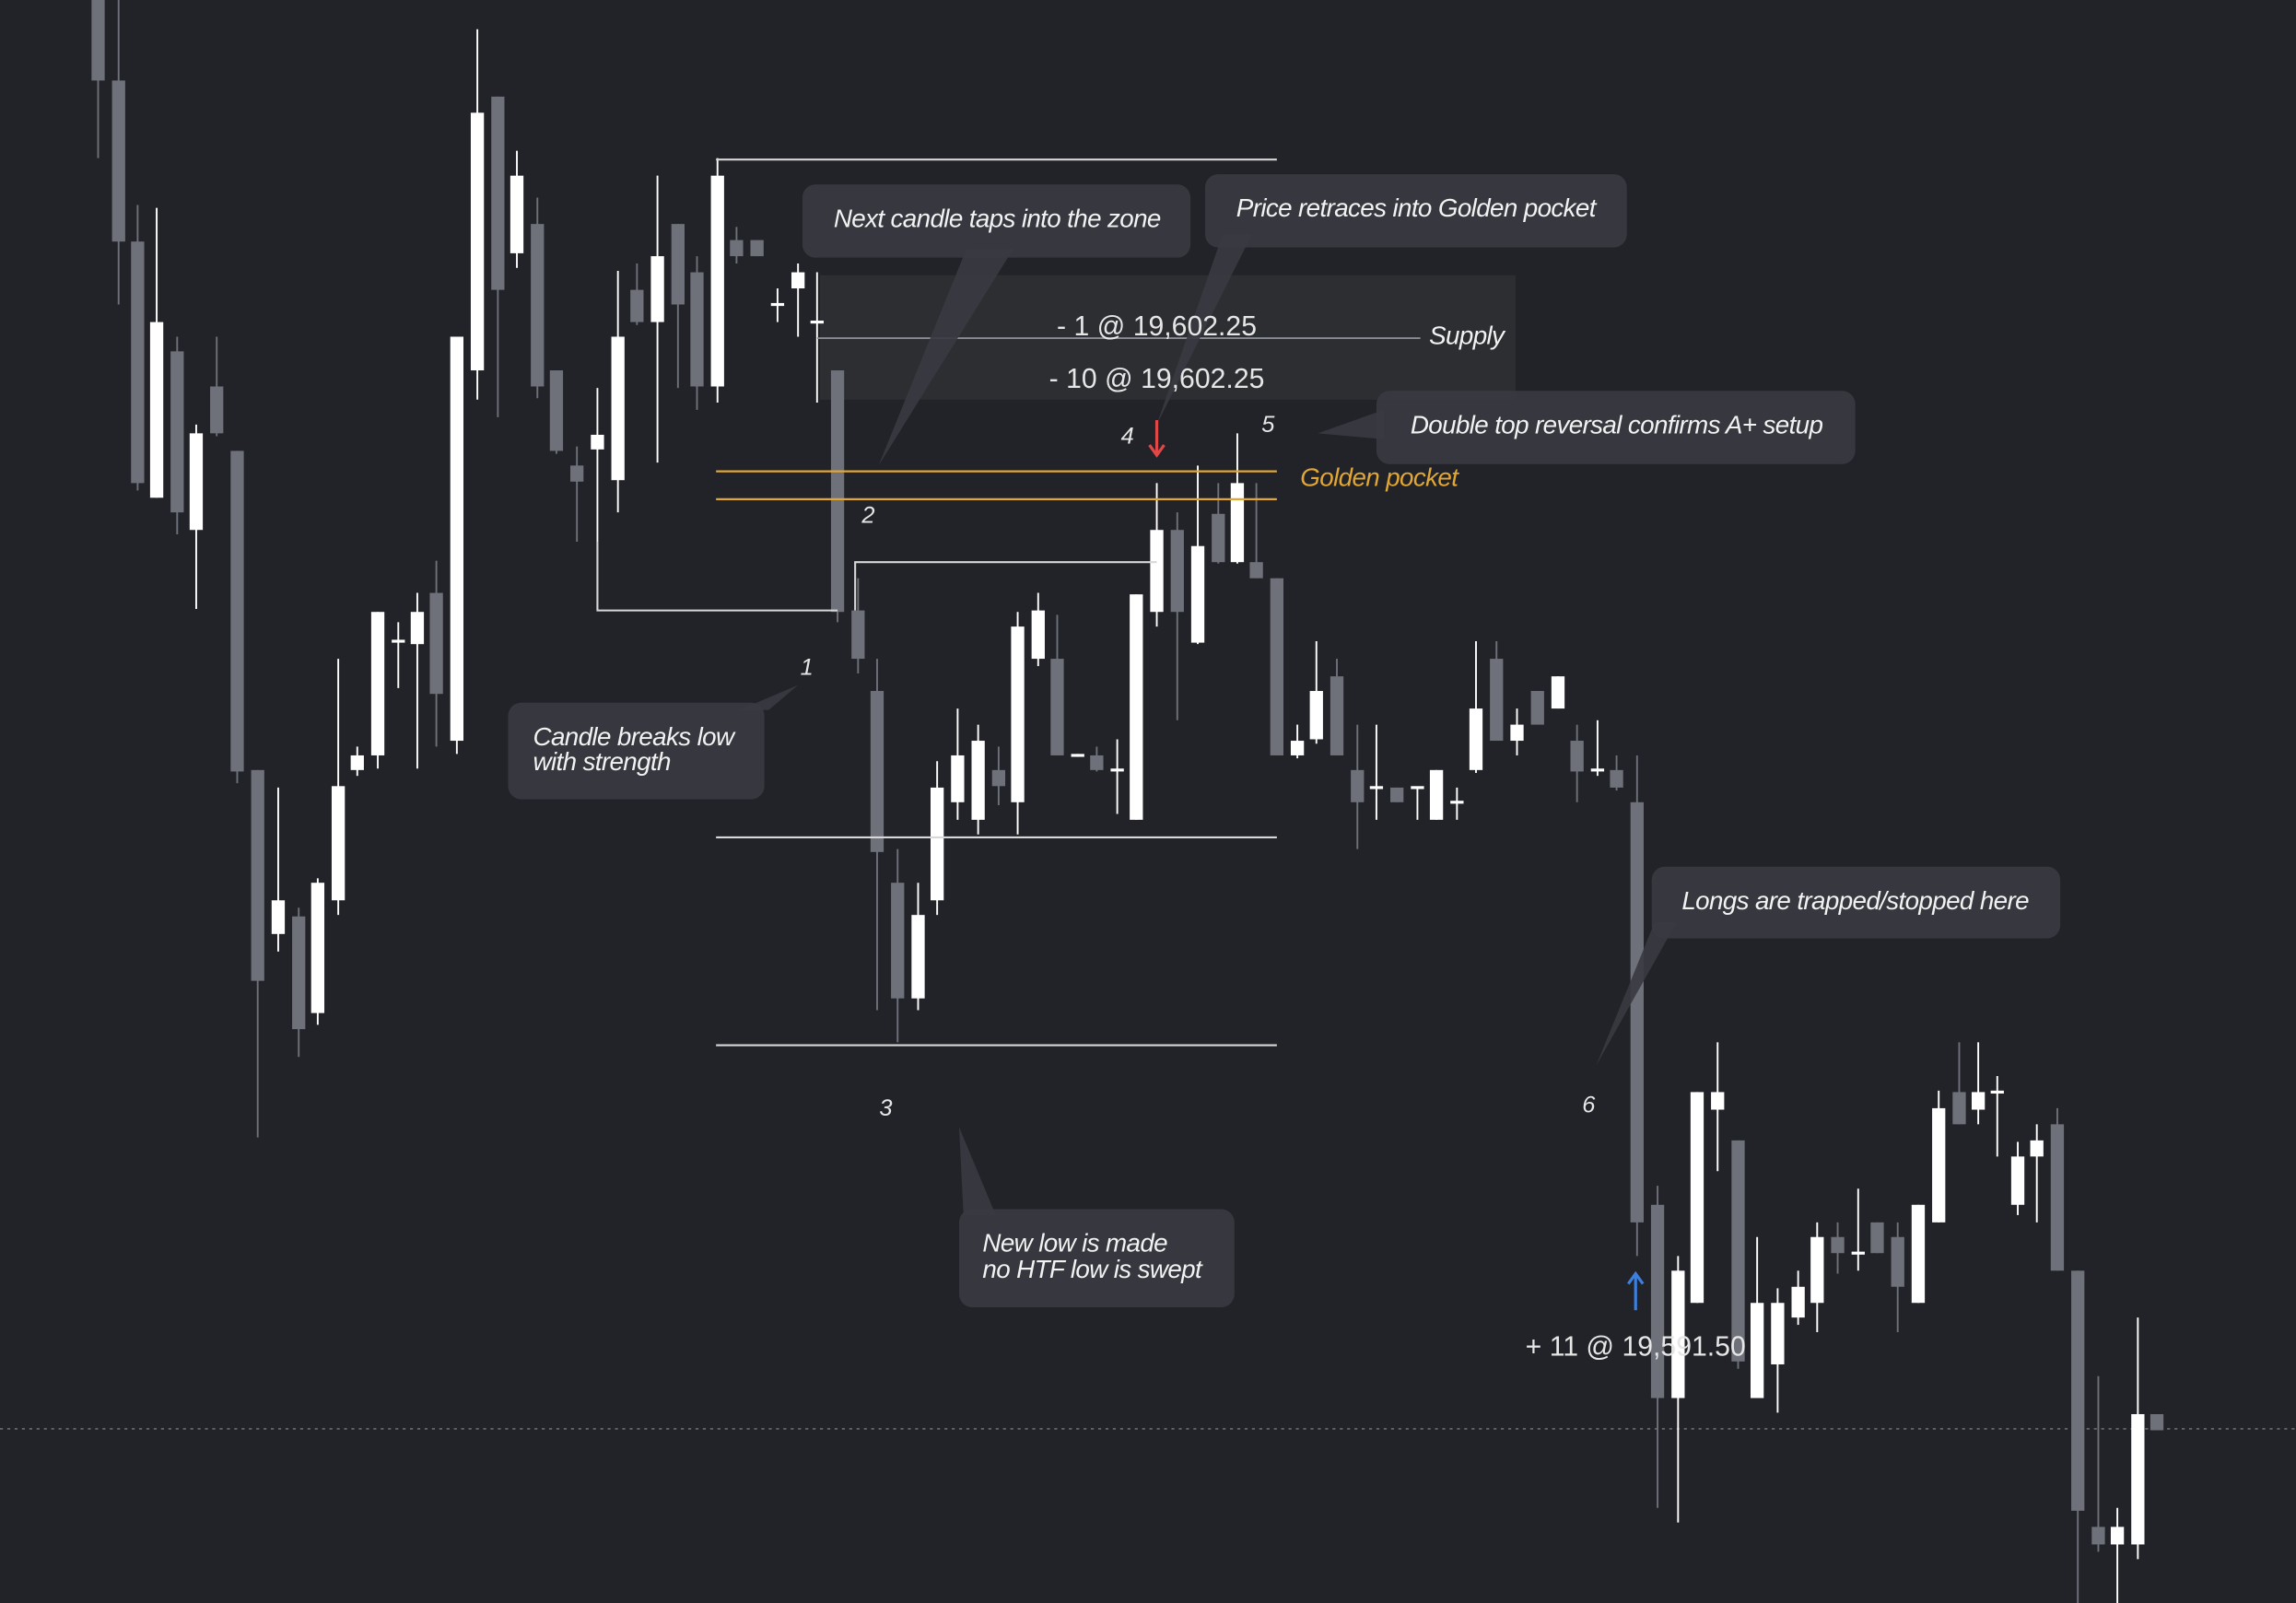  What do you see at coordinates (635, 736) in the screenshot?
I see `callout-text: Candle breaks low` at bounding box center [635, 736].